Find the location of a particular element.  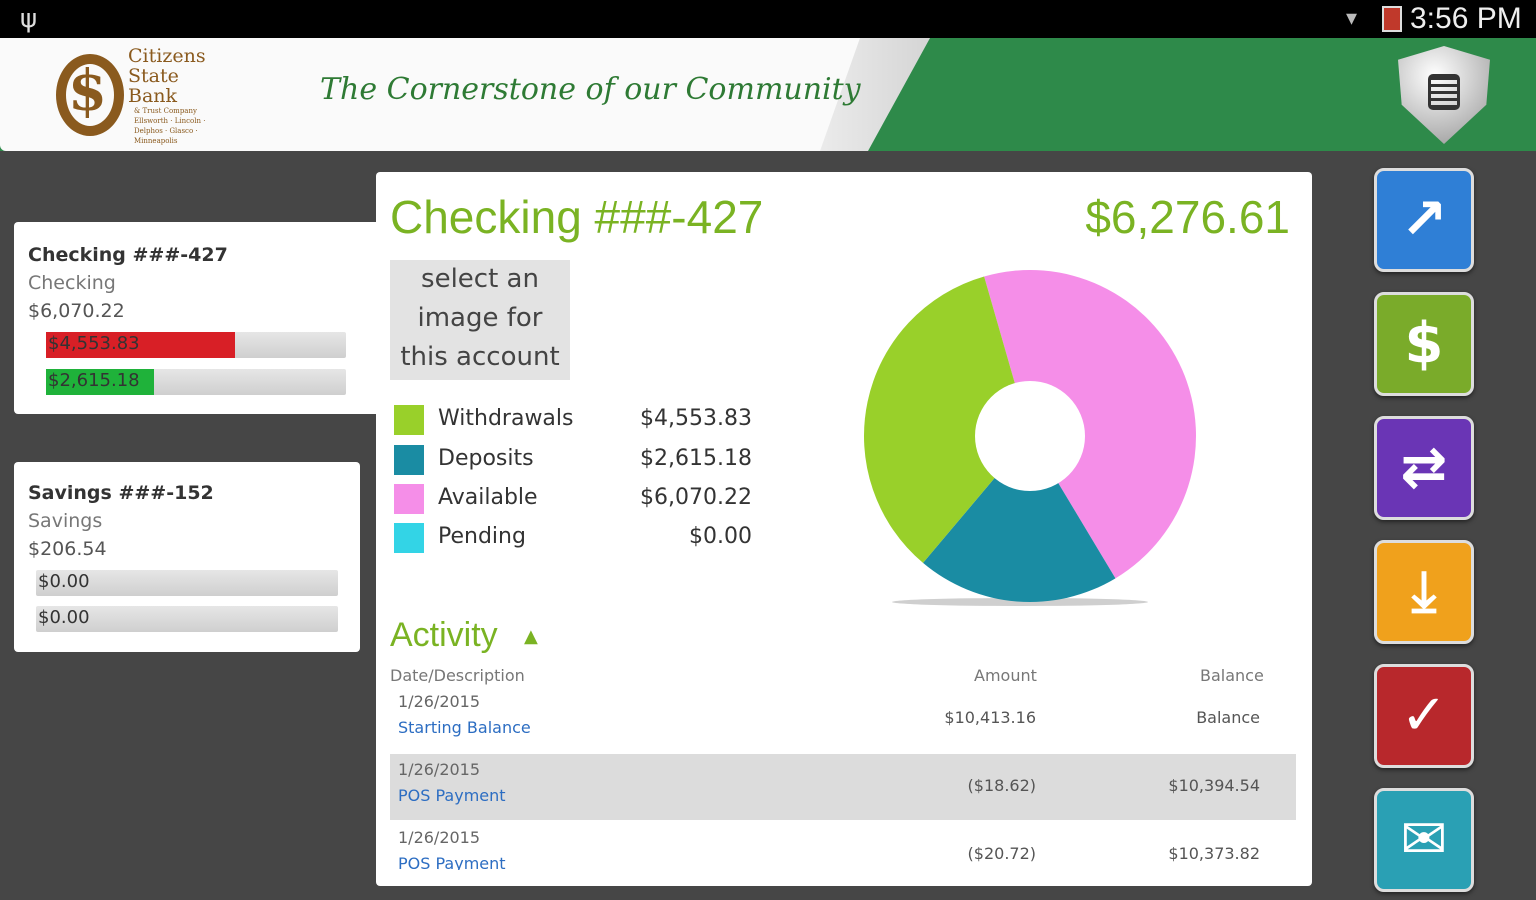

account-balance: $6,070.22 is located at coordinates (76, 311).